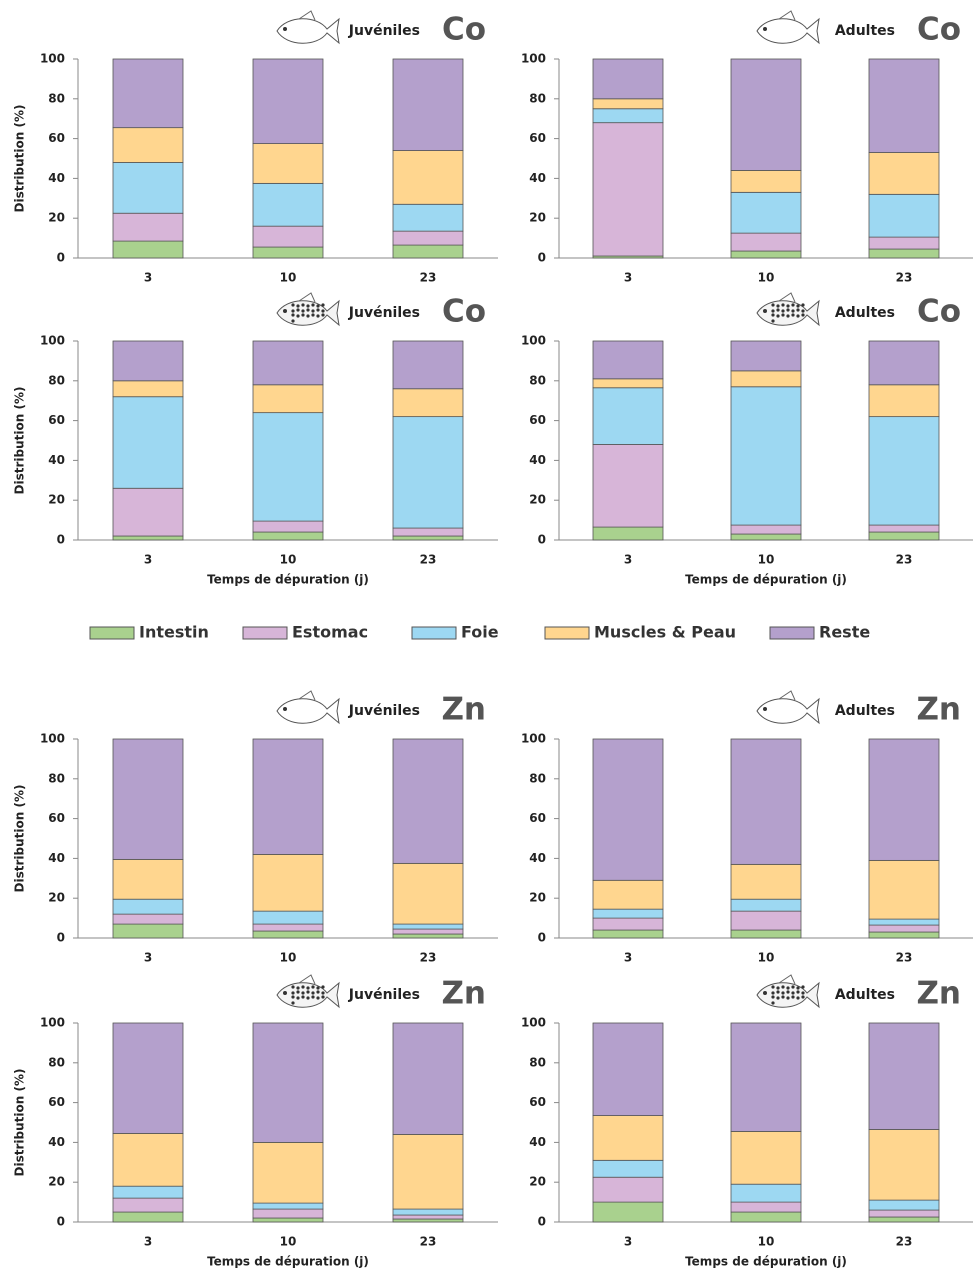 This screenshot has width=975, height=1272. I want to click on y-tick-label: 100, so click(533, 1023).